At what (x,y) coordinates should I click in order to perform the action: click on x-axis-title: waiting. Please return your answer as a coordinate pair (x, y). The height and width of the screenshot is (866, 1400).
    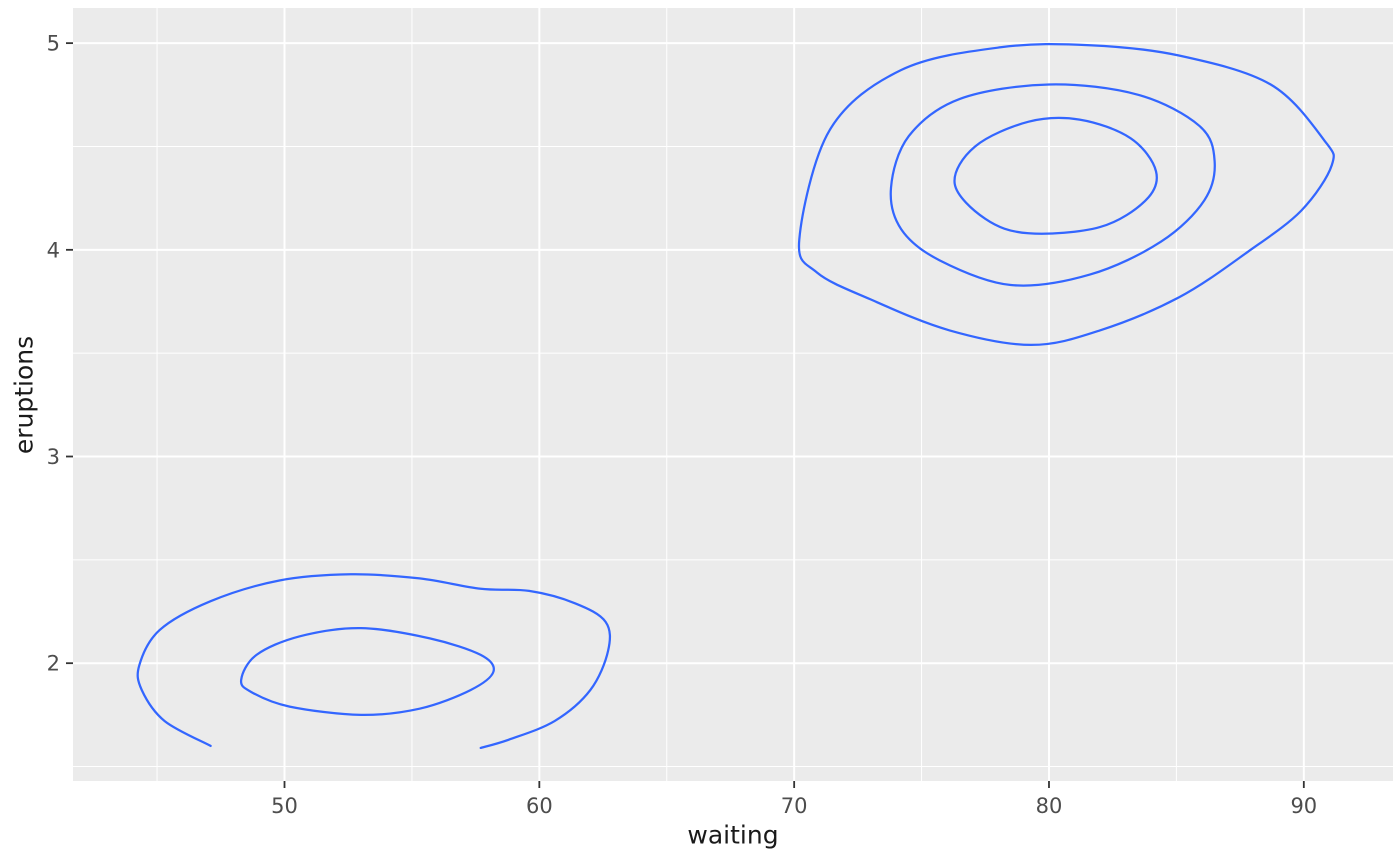
    Looking at the image, I should click on (733, 835).